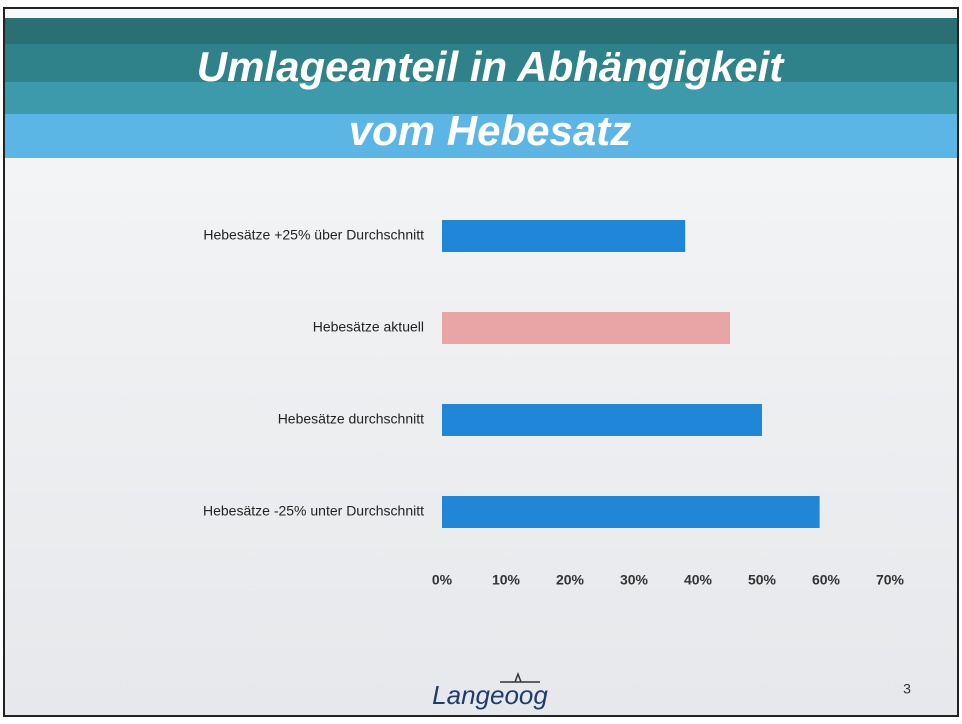 The height and width of the screenshot is (724, 962). Describe the element at coordinates (634, 580) in the screenshot. I see `x-tick-label: 30%` at that location.